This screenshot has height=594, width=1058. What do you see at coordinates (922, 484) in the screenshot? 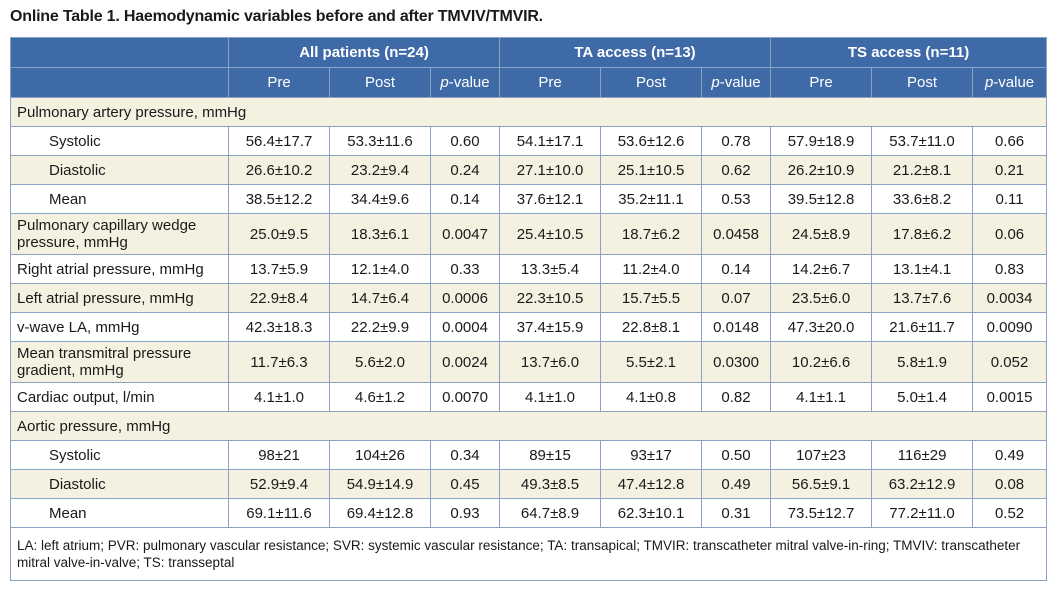
I see `value-cell: 63.2±12.9` at bounding box center [922, 484].